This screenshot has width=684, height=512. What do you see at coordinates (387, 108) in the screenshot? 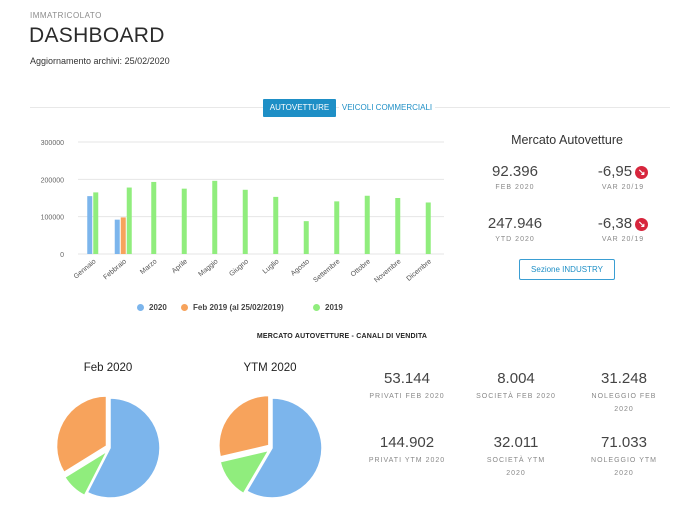
I see `tab-veicoli-commerciali: VEICOLI COMMERCIALI` at bounding box center [387, 108].